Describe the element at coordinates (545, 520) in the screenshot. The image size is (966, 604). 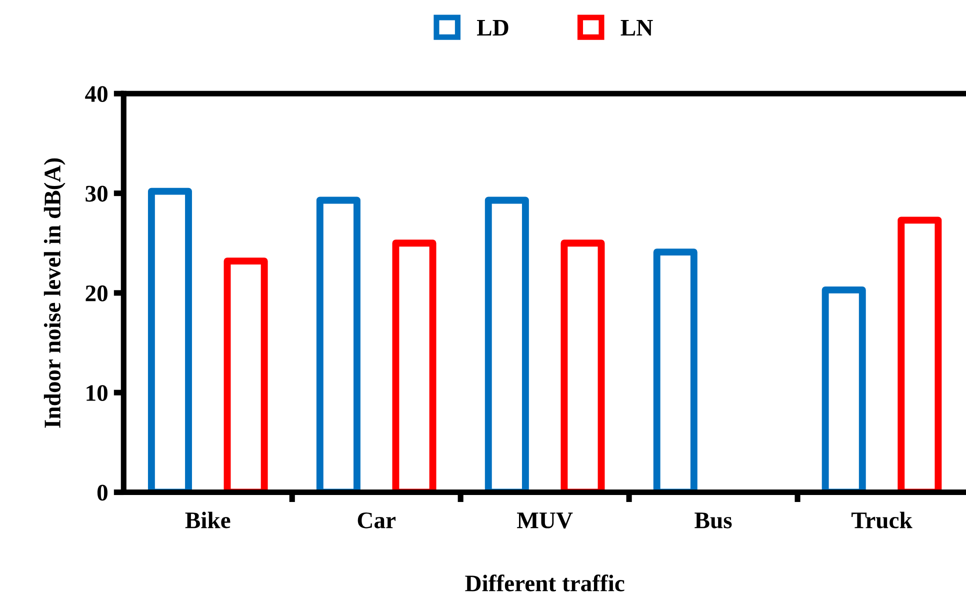
I see `x-tick-label: MUV` at that location.